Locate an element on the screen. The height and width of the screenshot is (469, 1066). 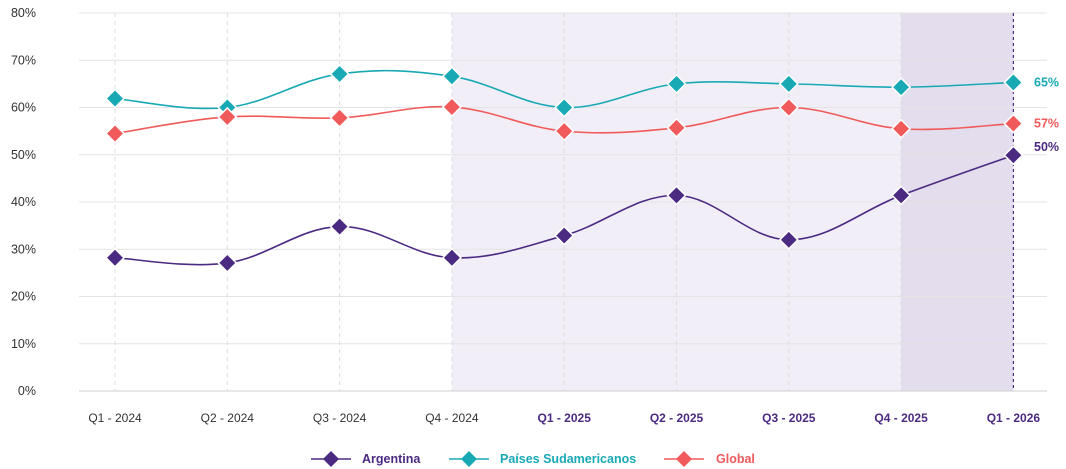
series-global: 57% is located at coordinates (581, 120).